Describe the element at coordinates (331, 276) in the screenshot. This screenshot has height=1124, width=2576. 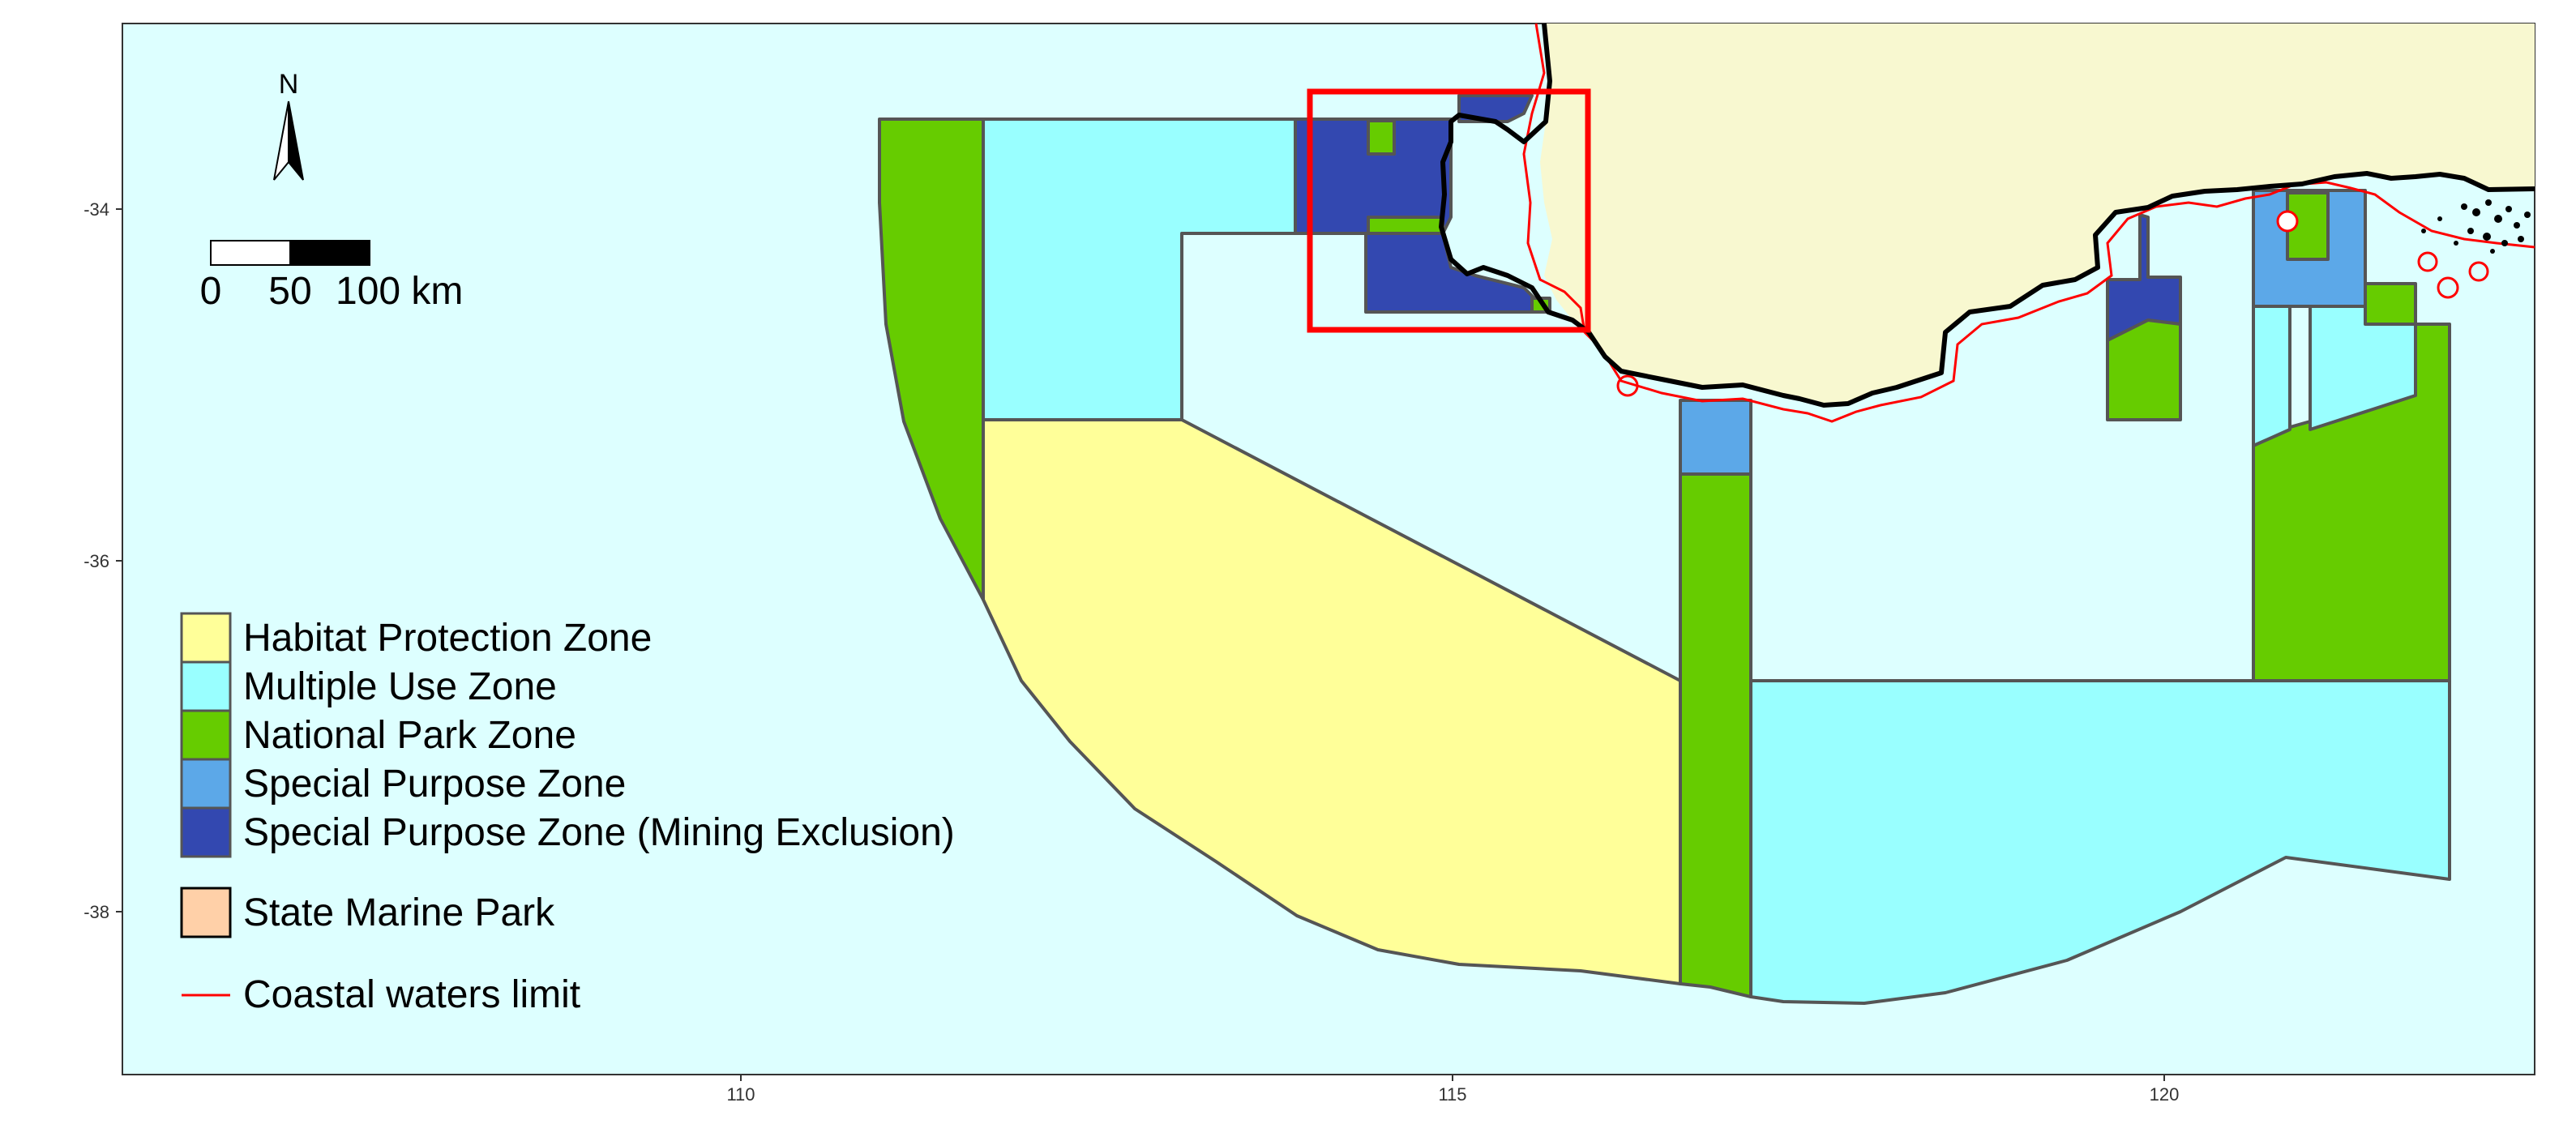
I see `scale-bar: 0 50 100 km` at that location.